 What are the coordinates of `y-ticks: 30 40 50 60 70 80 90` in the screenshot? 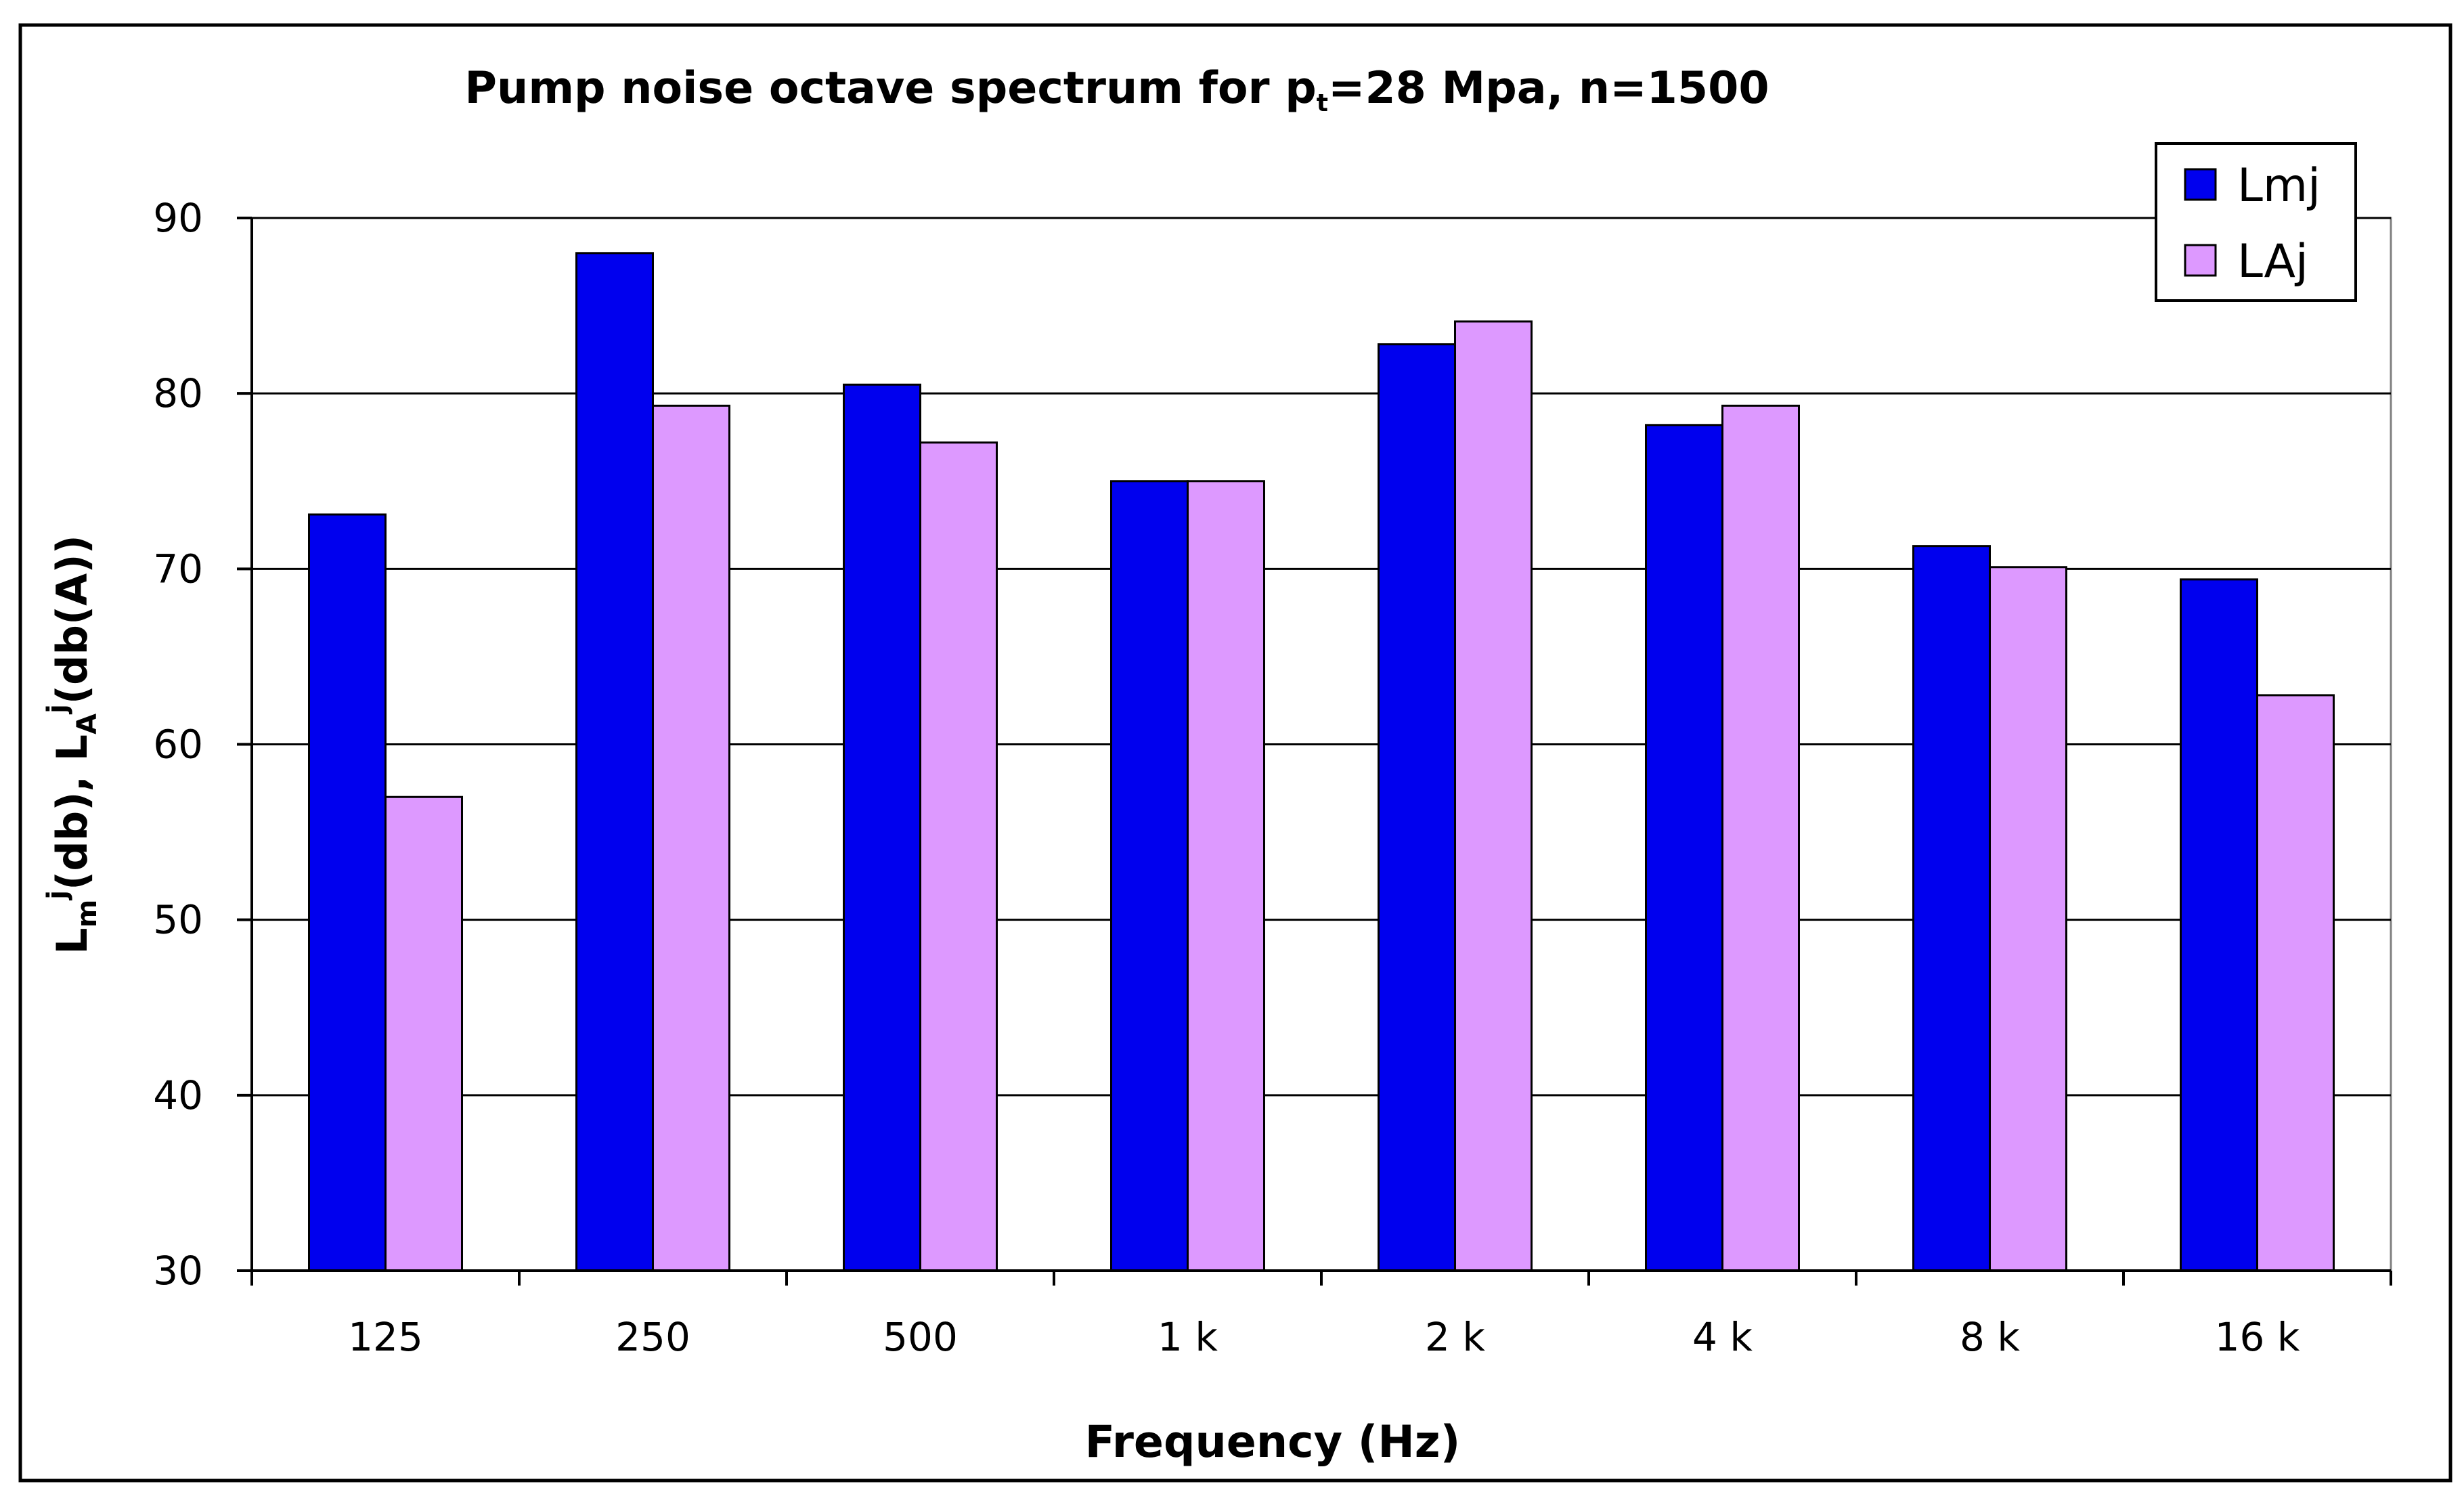 It's located at (202, 744).